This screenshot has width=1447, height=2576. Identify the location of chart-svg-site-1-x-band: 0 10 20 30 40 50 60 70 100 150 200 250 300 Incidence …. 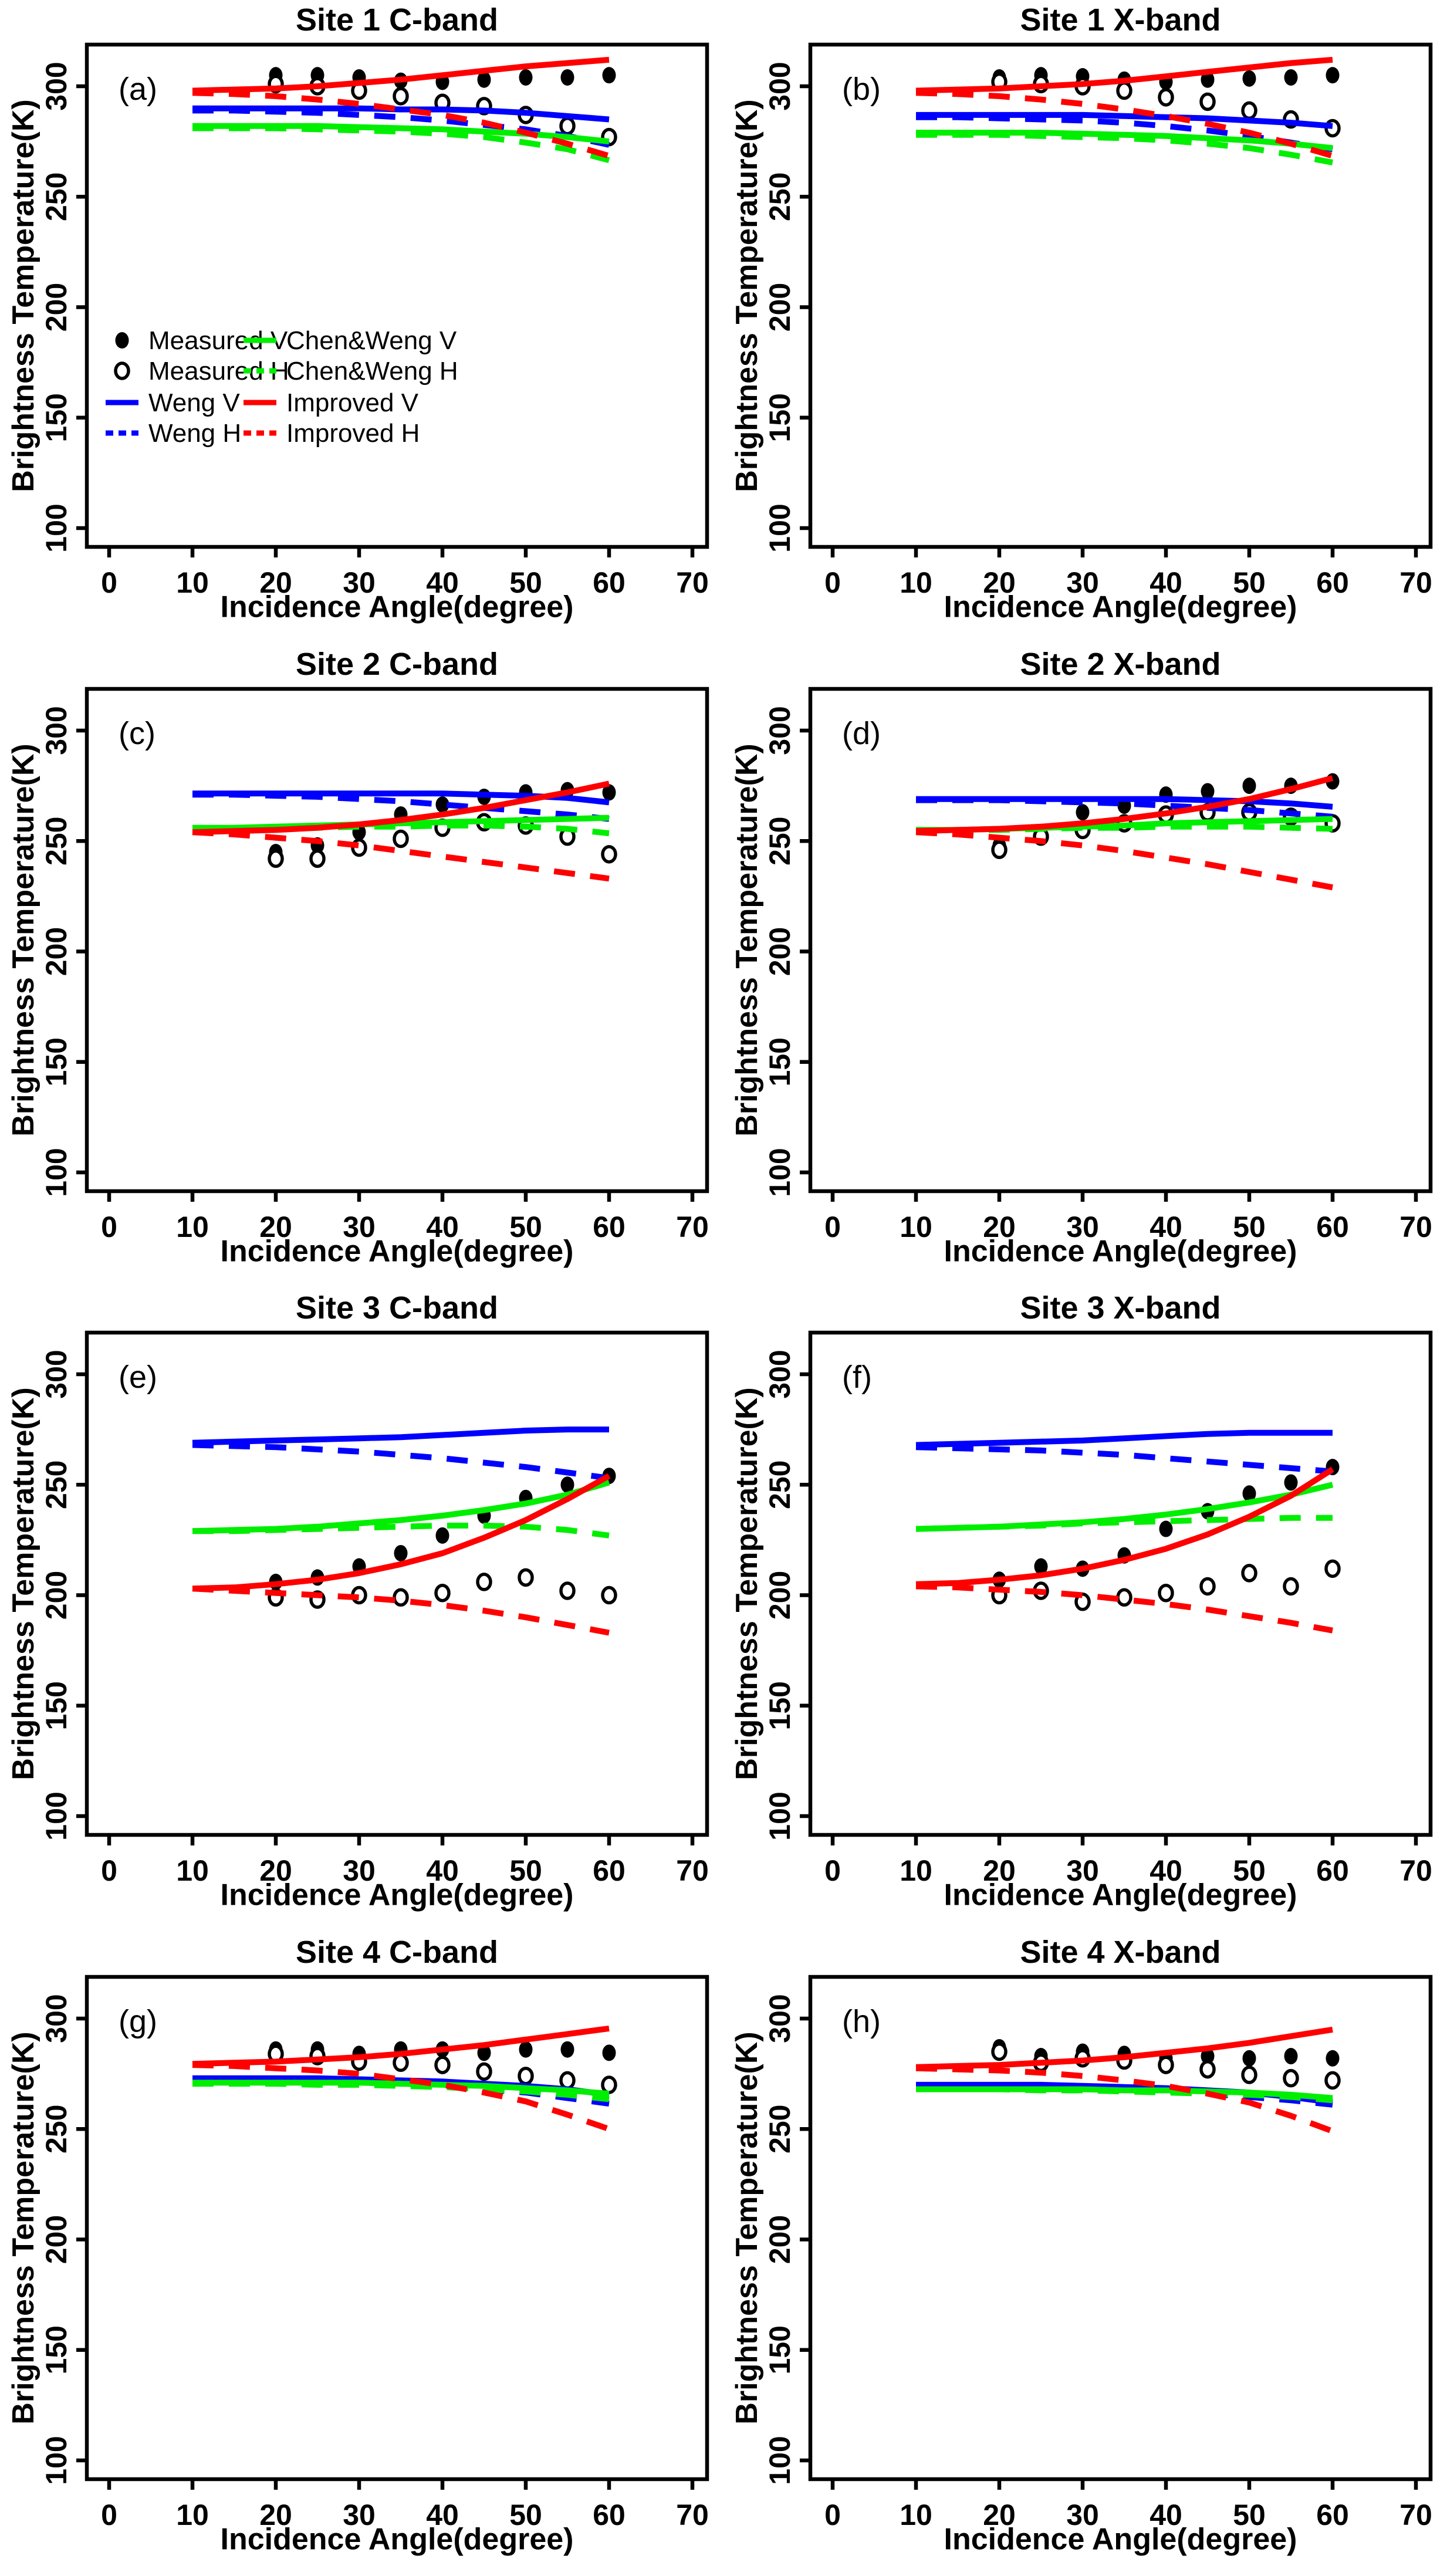
(1081, 313).